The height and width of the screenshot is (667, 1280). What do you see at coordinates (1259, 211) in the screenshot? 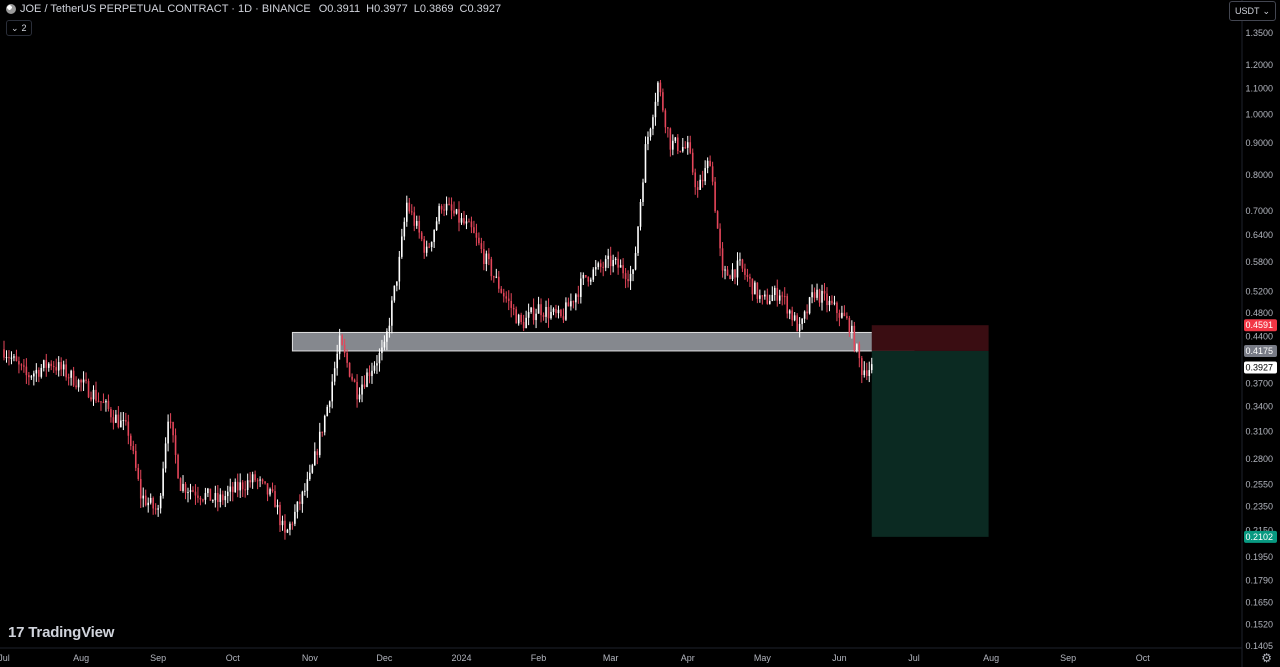
I see `price-tick-label: 0.7000` at bounding box center [1259, 211].